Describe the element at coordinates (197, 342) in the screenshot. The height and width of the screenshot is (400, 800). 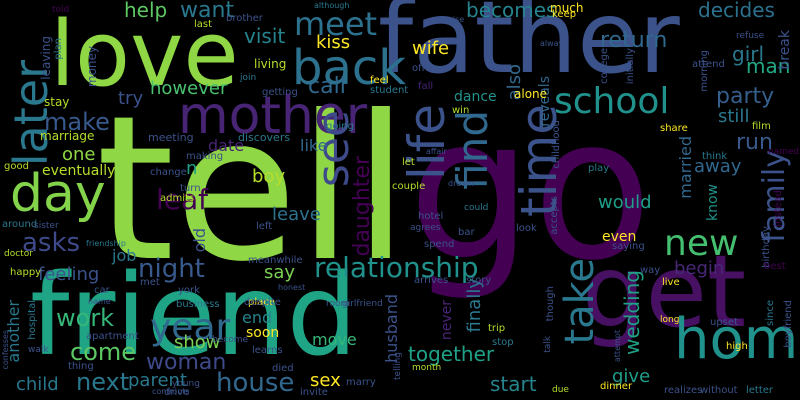
I see `cloud-word: show` at that location.